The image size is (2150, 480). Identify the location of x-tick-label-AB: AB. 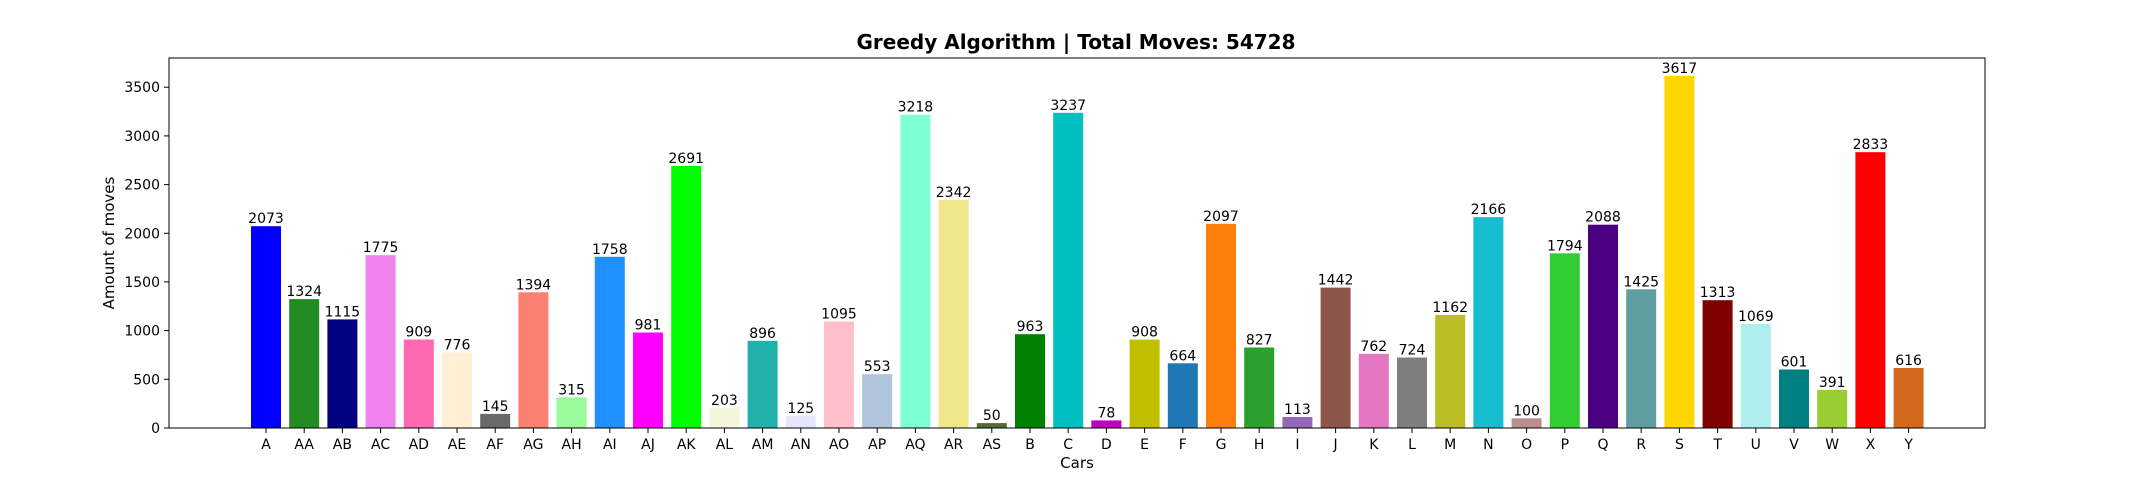
(342, 445).